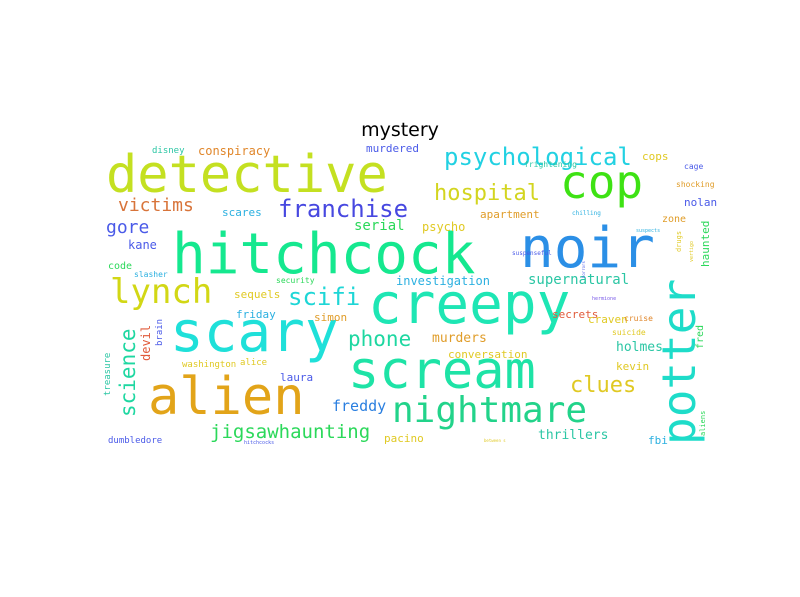 Image resolution: width=800 pixels, height=597 pixels. Describe the element at coordinates (259, 443) in the screenshot. I see `word-hitchcocks: hitchcocks` at that location.